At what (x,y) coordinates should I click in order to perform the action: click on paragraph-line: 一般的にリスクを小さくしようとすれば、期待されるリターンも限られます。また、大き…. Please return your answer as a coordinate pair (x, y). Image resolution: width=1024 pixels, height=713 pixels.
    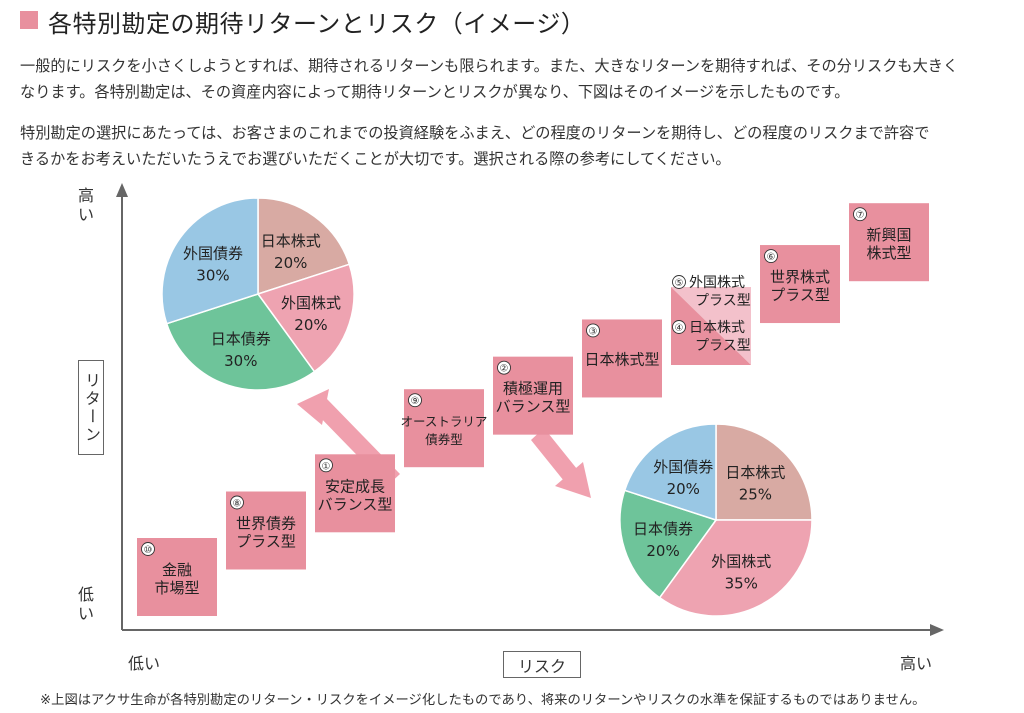
    Looking at the image, I should click on (489, 66).